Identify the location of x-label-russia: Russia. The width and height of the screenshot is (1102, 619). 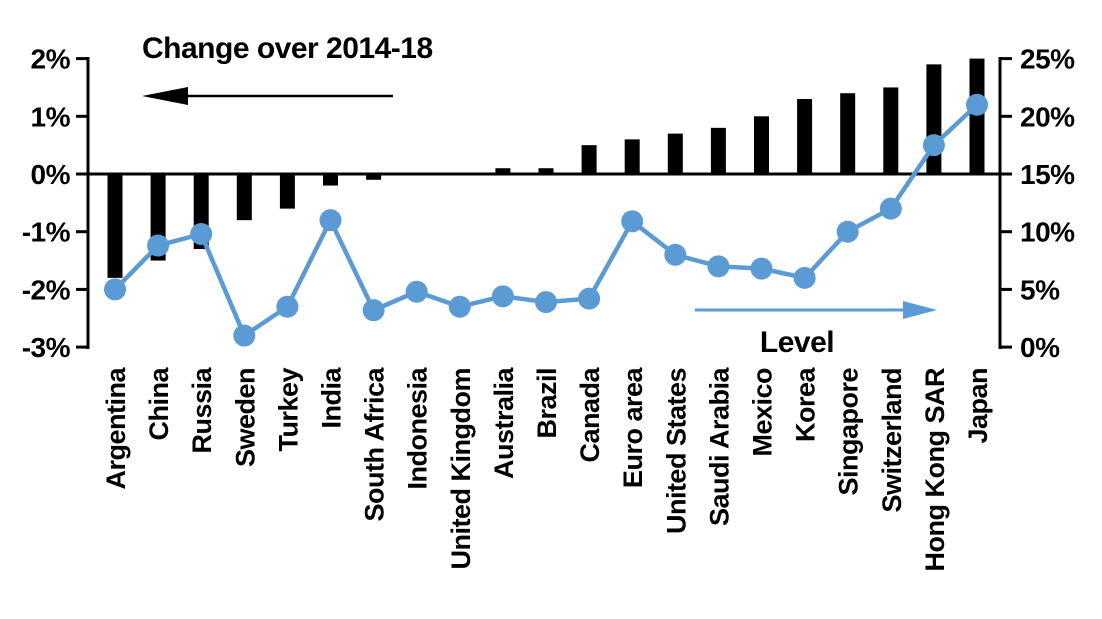
(202, 410).